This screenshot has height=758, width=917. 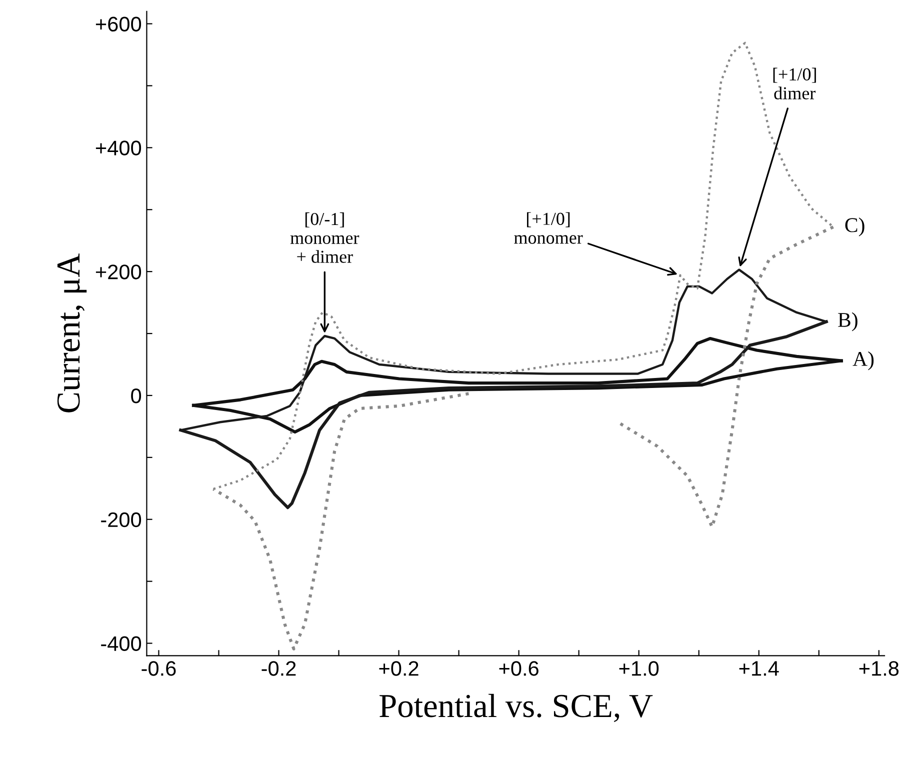 What do you see at coordinates (72, 333) in the screenshot?
I see `y-axis-title: Current, μA` at bounding box center [72, 333].